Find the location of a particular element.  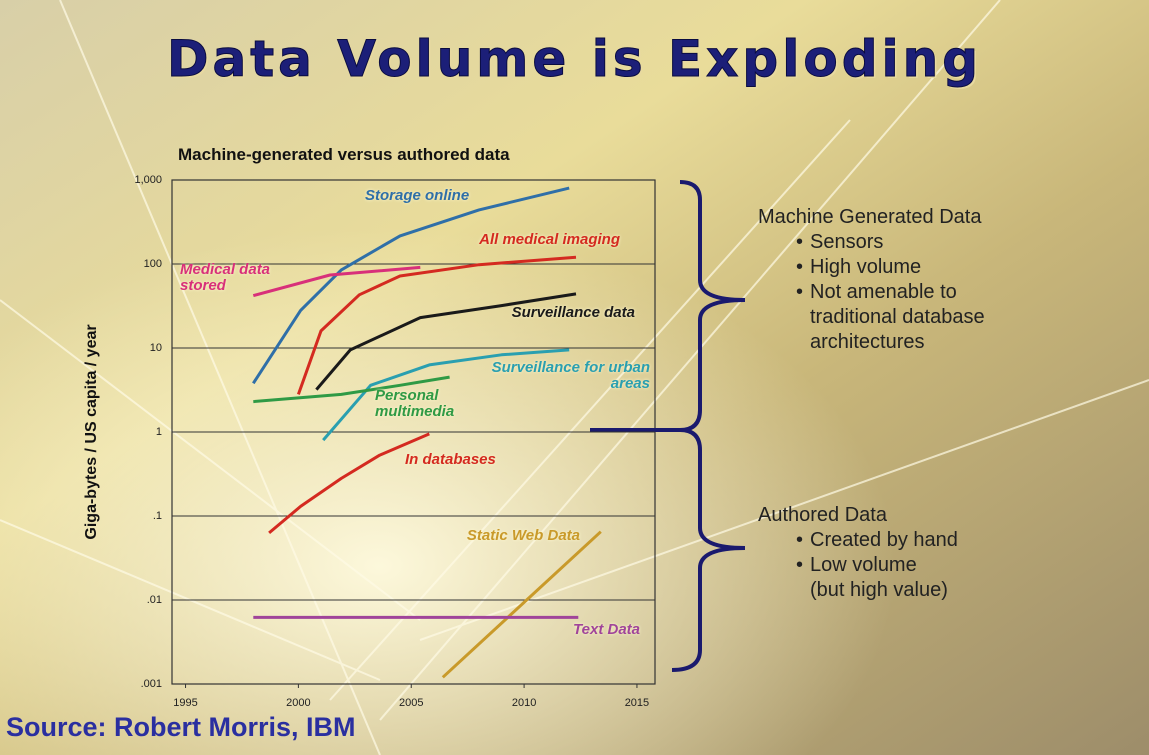

y-tick-label: 10 is located at coordinates (156, 348).